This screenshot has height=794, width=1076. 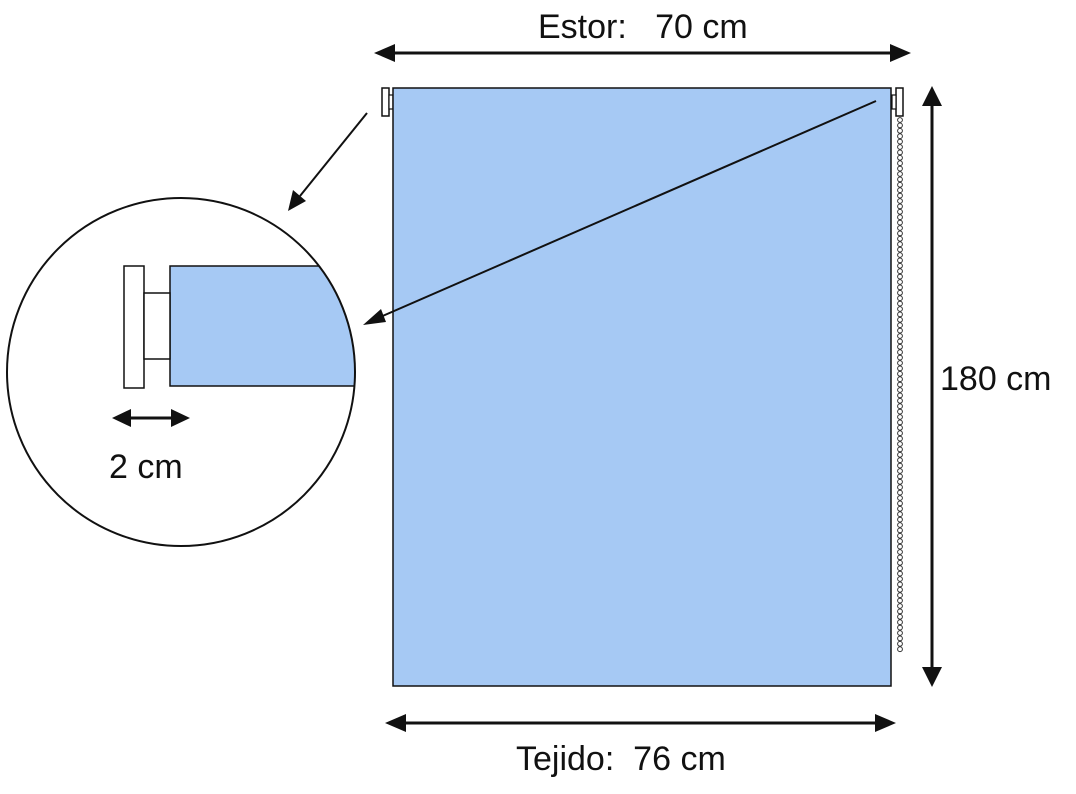 What do you see at coordinates (642, 53) in the screenshot?
I see `estor-width-arrow` at bounding box center [642, 53].